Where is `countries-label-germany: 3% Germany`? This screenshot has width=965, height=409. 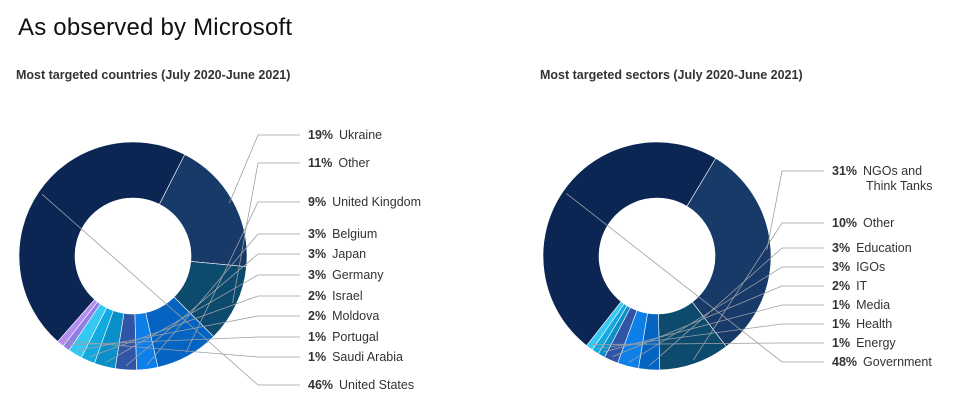 countries-label-germany: 3% Germany is located at coordinates (346, 275).